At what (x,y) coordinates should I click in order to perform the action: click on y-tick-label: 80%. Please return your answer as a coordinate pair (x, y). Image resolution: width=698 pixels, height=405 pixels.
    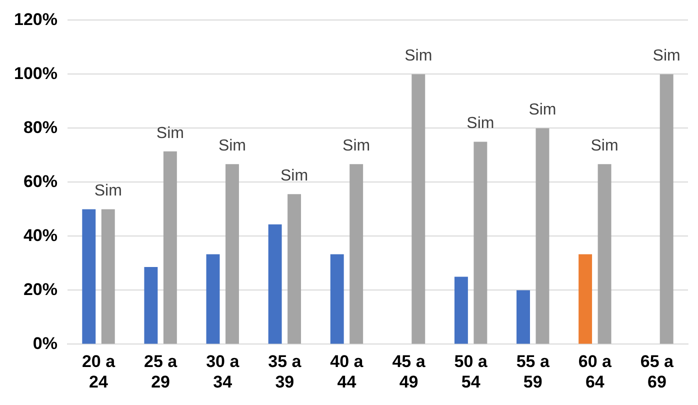
    Looking at the image, I should click on (40, 127).